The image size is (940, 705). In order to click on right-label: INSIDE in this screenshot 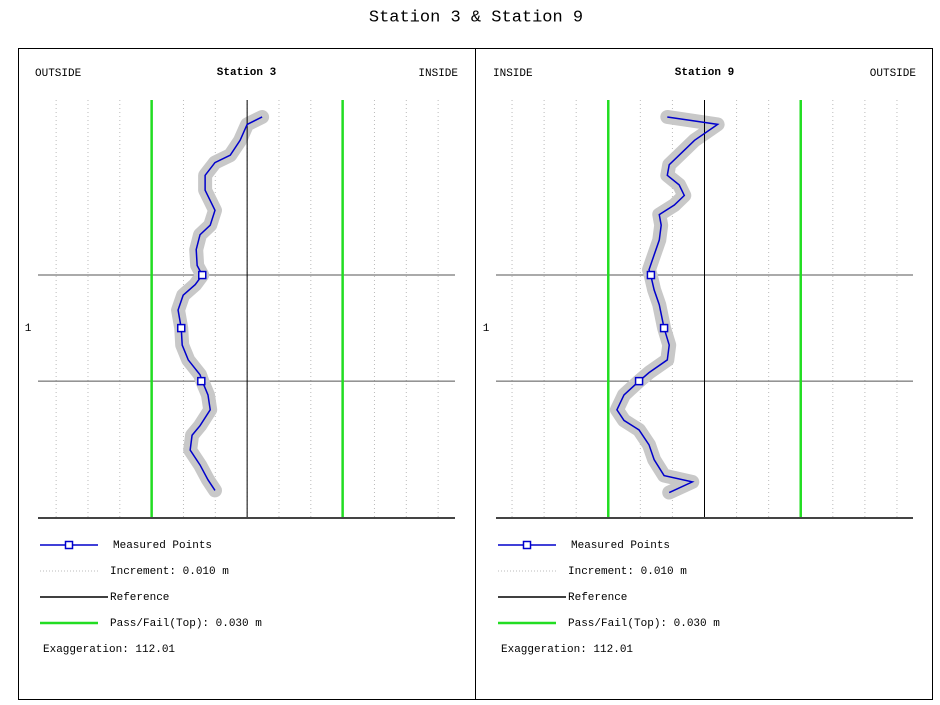, I will do `click(438, 74)`.